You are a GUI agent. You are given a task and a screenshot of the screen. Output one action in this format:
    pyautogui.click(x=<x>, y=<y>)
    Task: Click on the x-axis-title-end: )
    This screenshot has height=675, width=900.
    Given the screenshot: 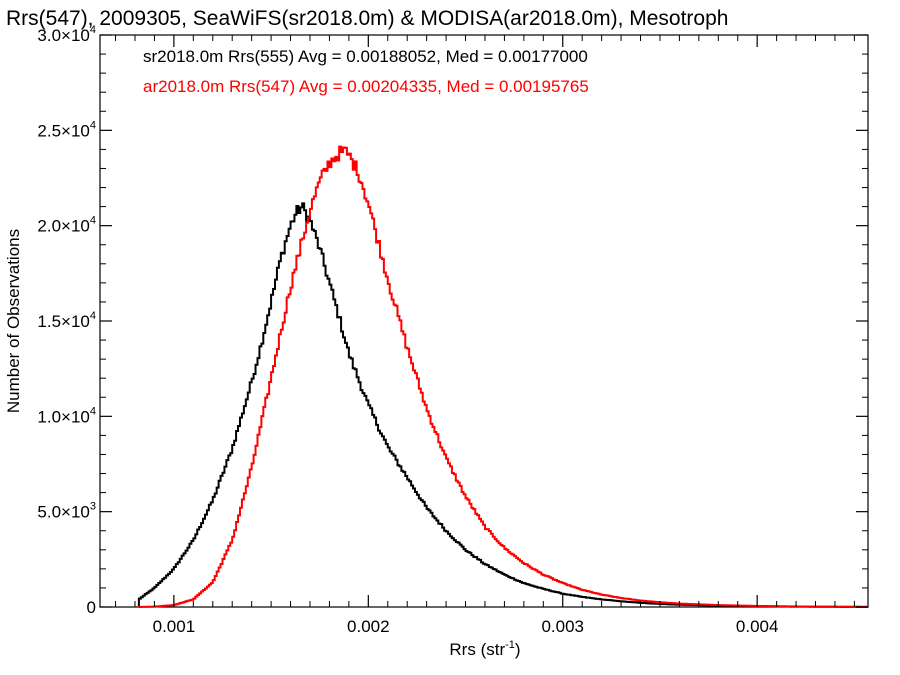 What is the action you would take?
    pyautogui.click(x=518, y=649)
    